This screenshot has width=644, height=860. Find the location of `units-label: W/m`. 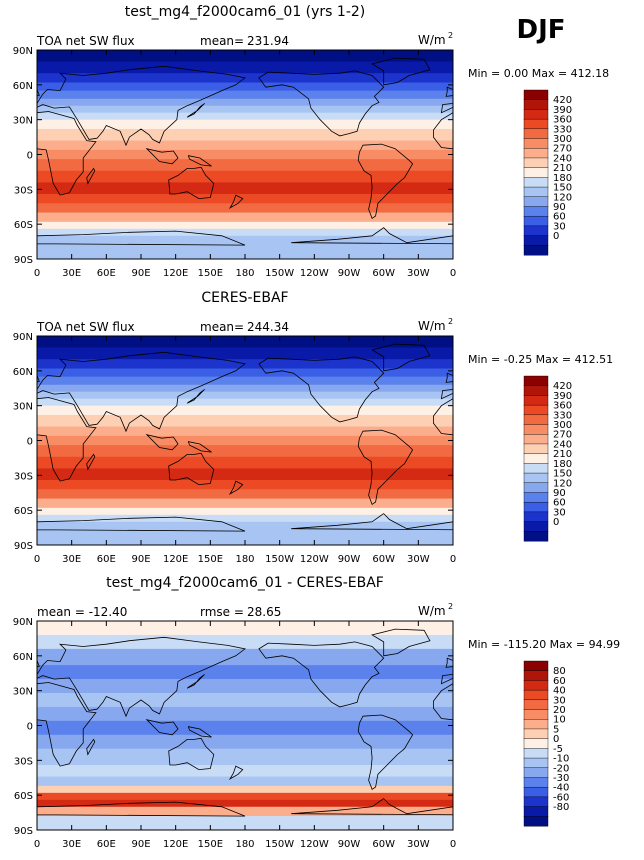

units-label: W/m is located at coordinates (432, 326).